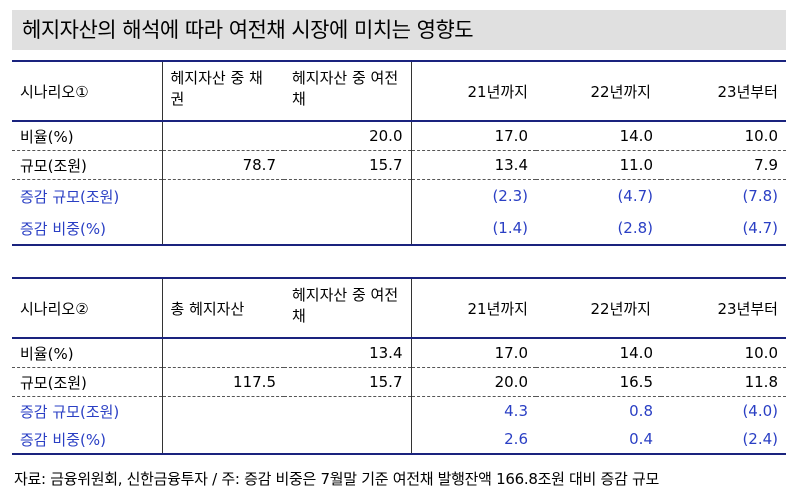 The height and width of the screenshot is (502, 800). Describe the element at coordinates (723, 382) in the screenshot. I see `cell: 11.8` at that location.